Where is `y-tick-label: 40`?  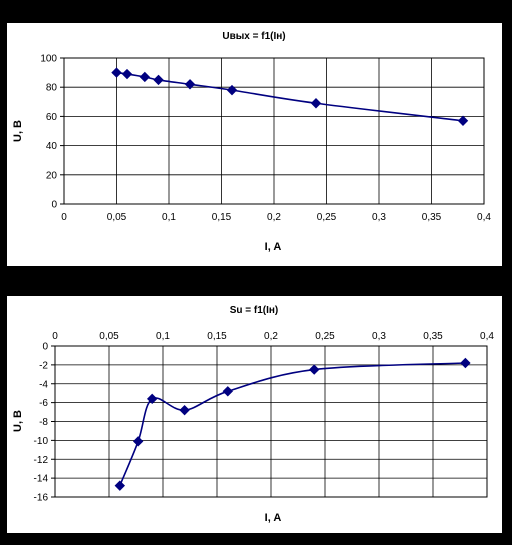 y-tick-label: 40 is located at coordinates (52, 146).